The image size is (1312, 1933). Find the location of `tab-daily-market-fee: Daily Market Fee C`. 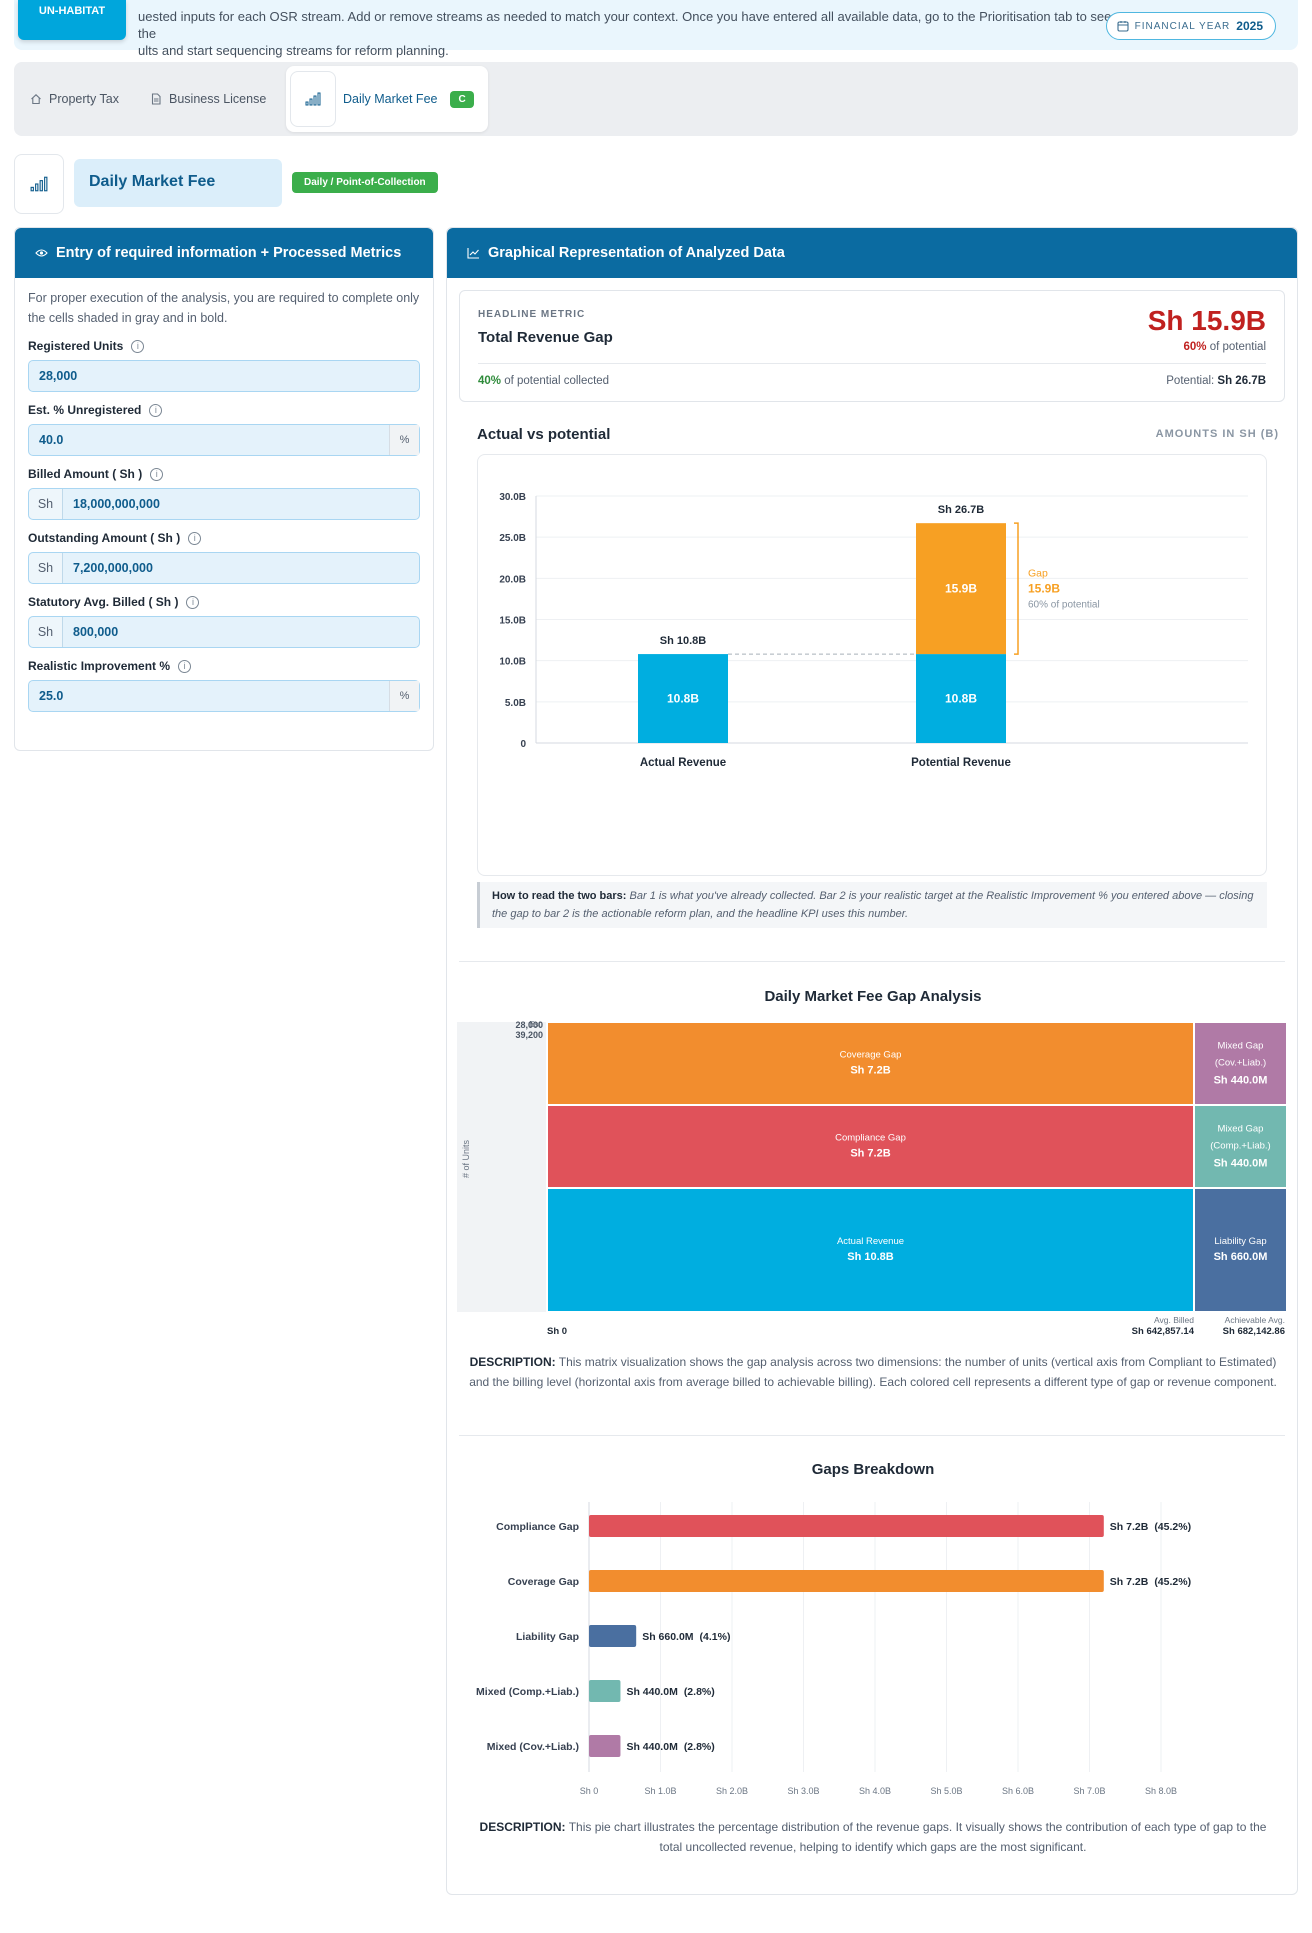

tab-daily-market-fee: Daily Market Fee C is located at coordinates (387, 99).